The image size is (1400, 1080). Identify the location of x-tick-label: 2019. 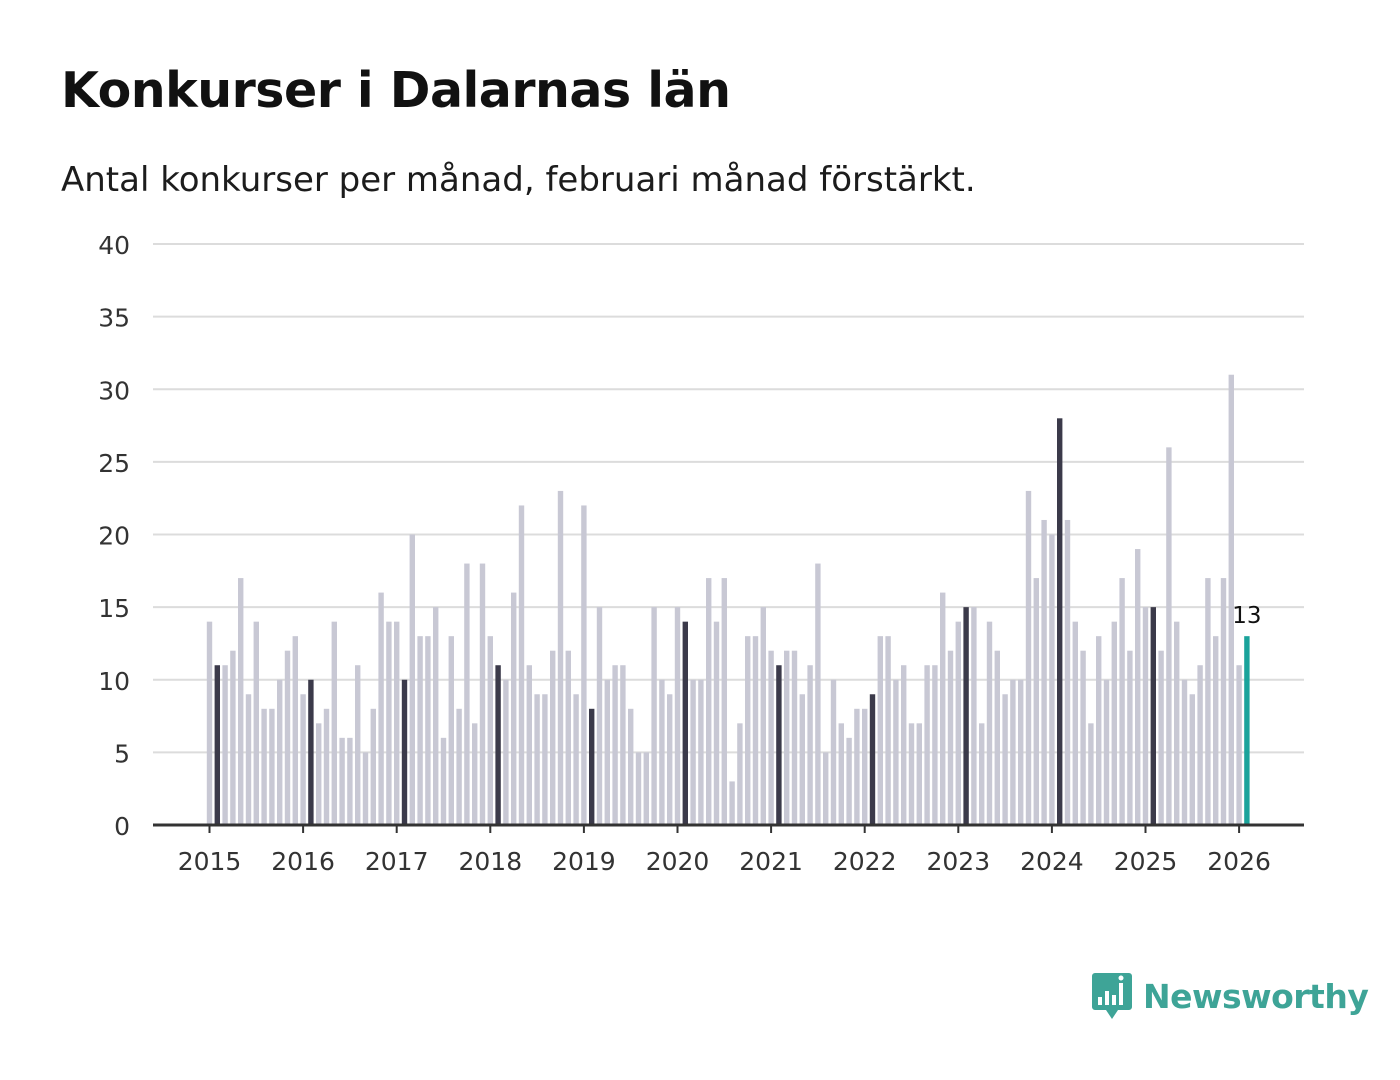
(584, 861).